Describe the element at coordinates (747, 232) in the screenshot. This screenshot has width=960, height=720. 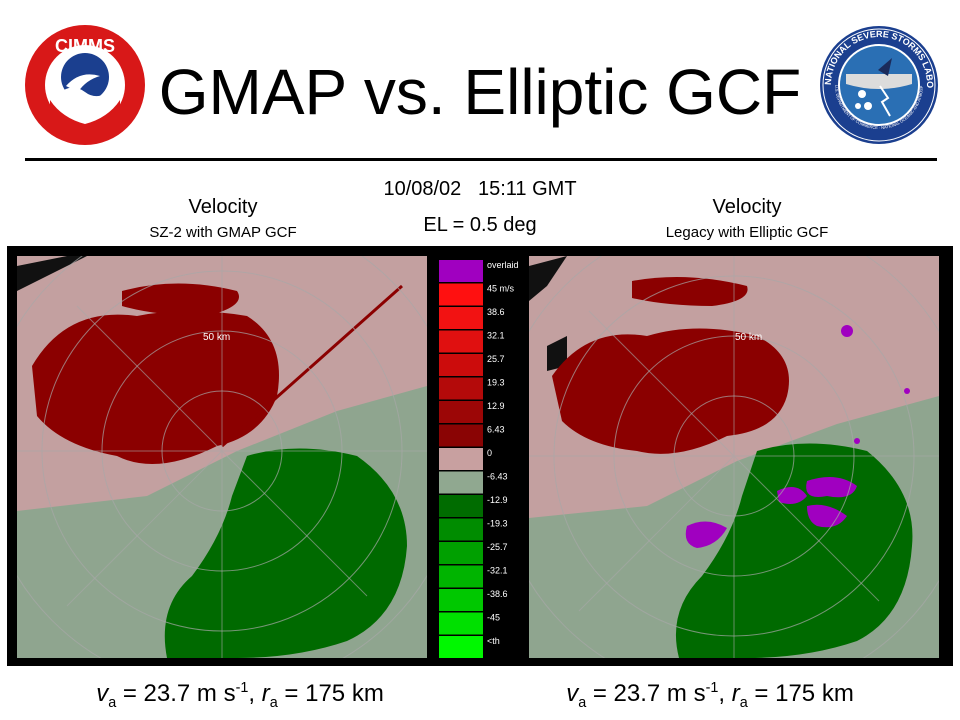
I see `right-panel-subtitle: Legacy with Elliptic GCF` at that location.